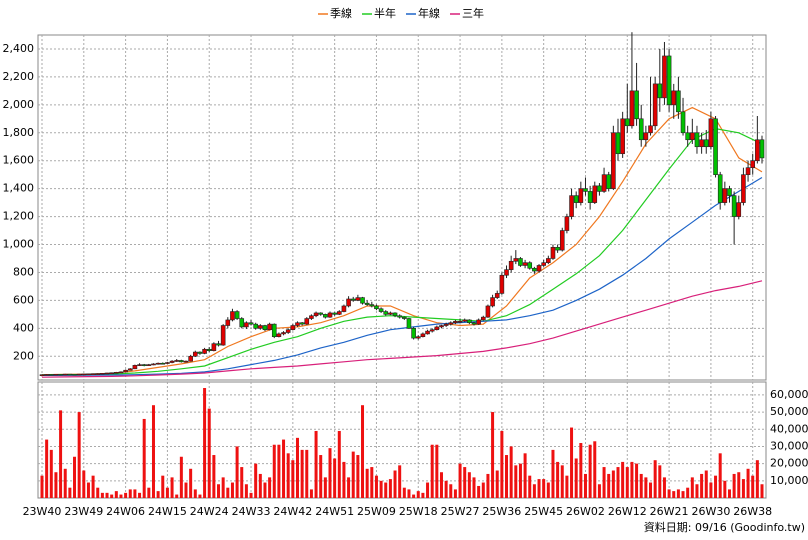  What do you see at coordinates (418, 511) in the screenshot?
I see `x-tick-label: 25W18` at bounding box center [418, 511].